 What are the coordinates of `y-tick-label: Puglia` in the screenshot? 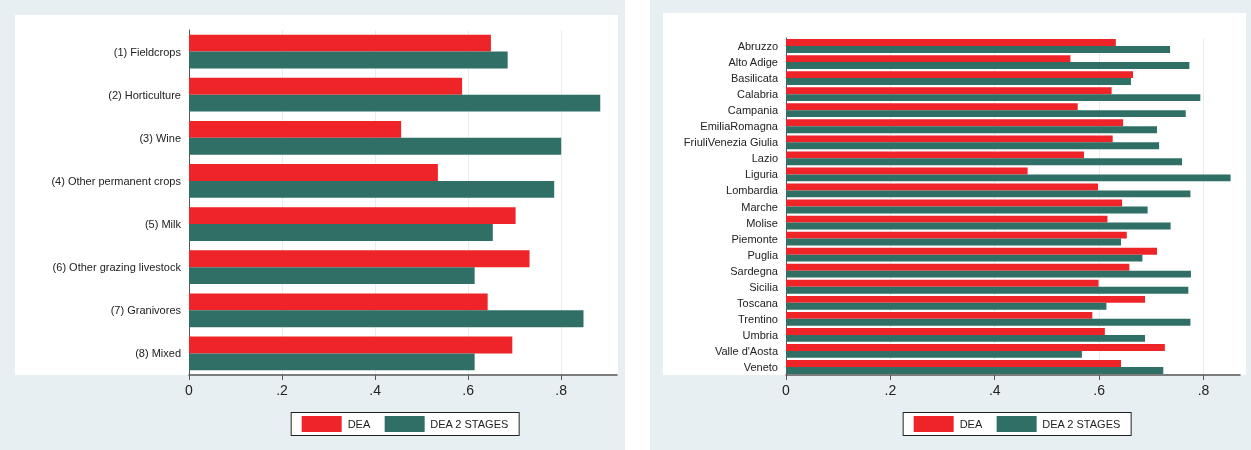 It's located at (763, 254).